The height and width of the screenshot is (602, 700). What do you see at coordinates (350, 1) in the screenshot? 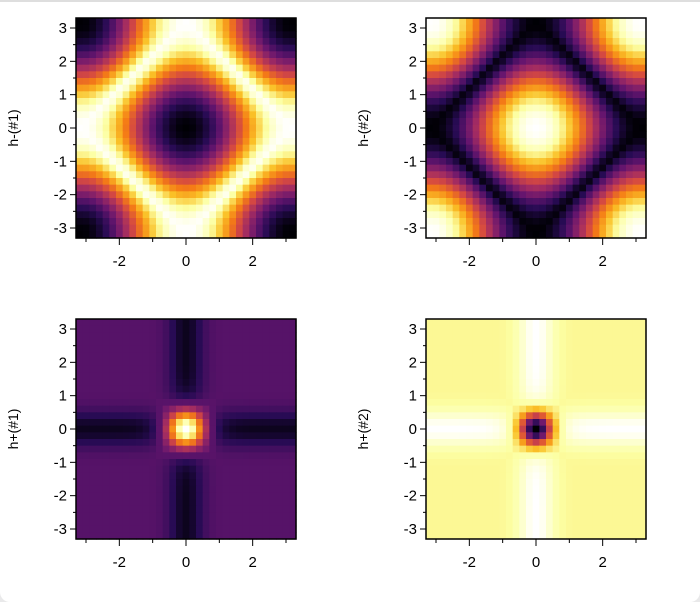
I see `window-top-edge` at bounding box center [350, 1].